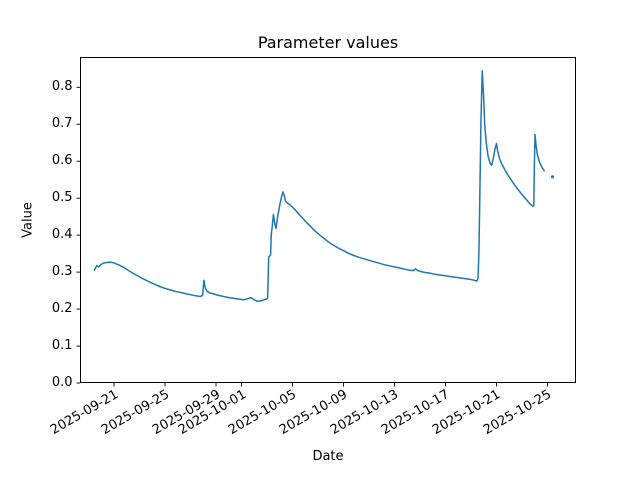 This screenshot has width=640, height=480. What do you see at coordinates (62, 124) in the screenshot?
I see `y-tick-label: 0.7` at bounding box center [62, 124].